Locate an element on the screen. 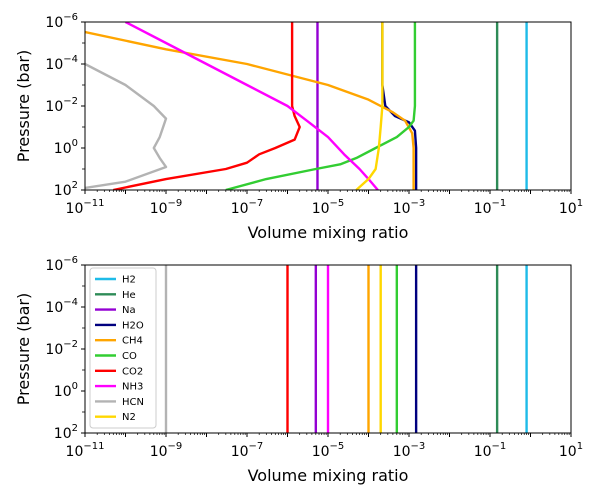  legend-label-he: He is located at coordinates (129, 295).